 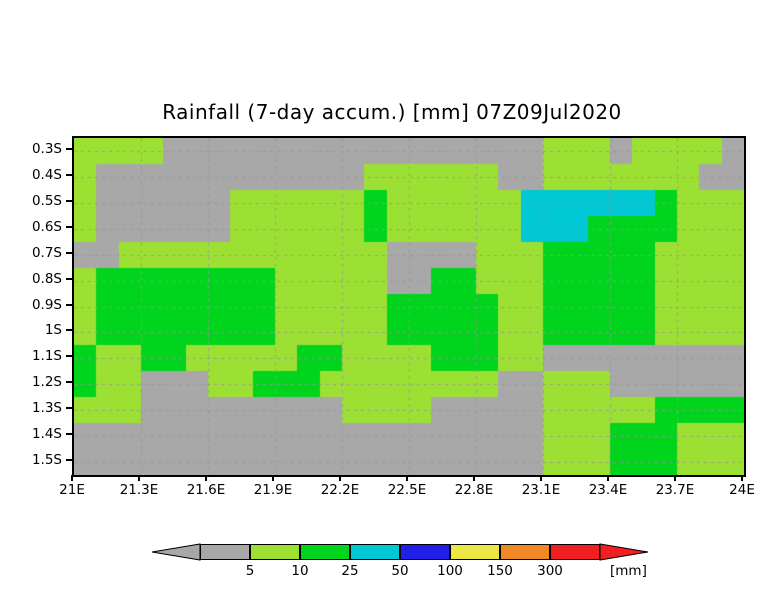 I want to click on x-tick-label: 21E, so click(x=72, y=490).